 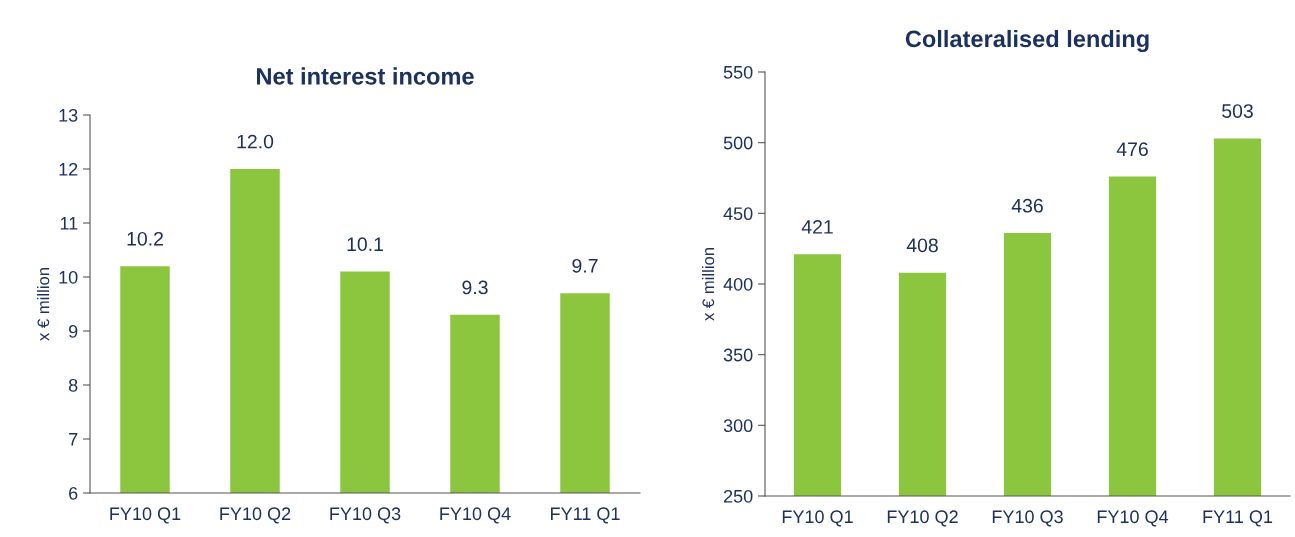 I want to click on y-tick-label: 9, so click(x=73, y=331).